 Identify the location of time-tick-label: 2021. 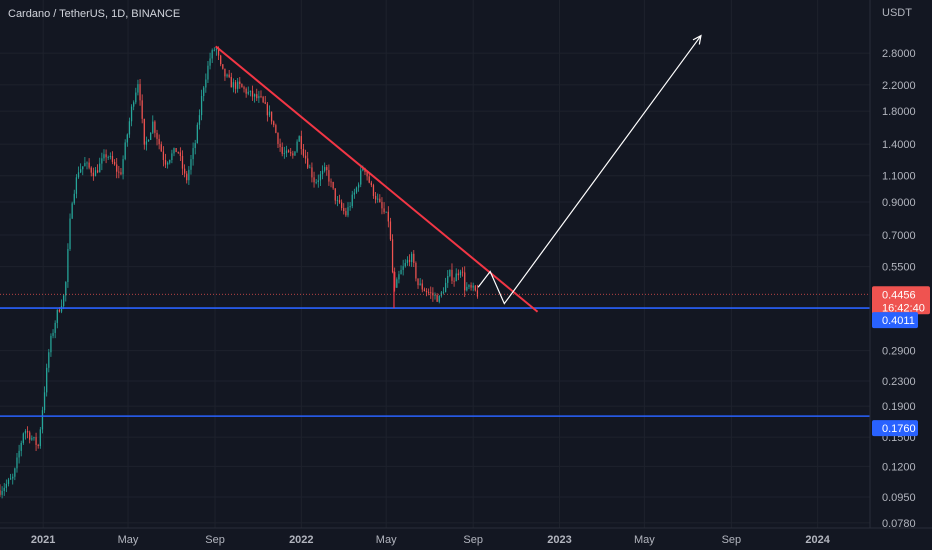
(43, 540).